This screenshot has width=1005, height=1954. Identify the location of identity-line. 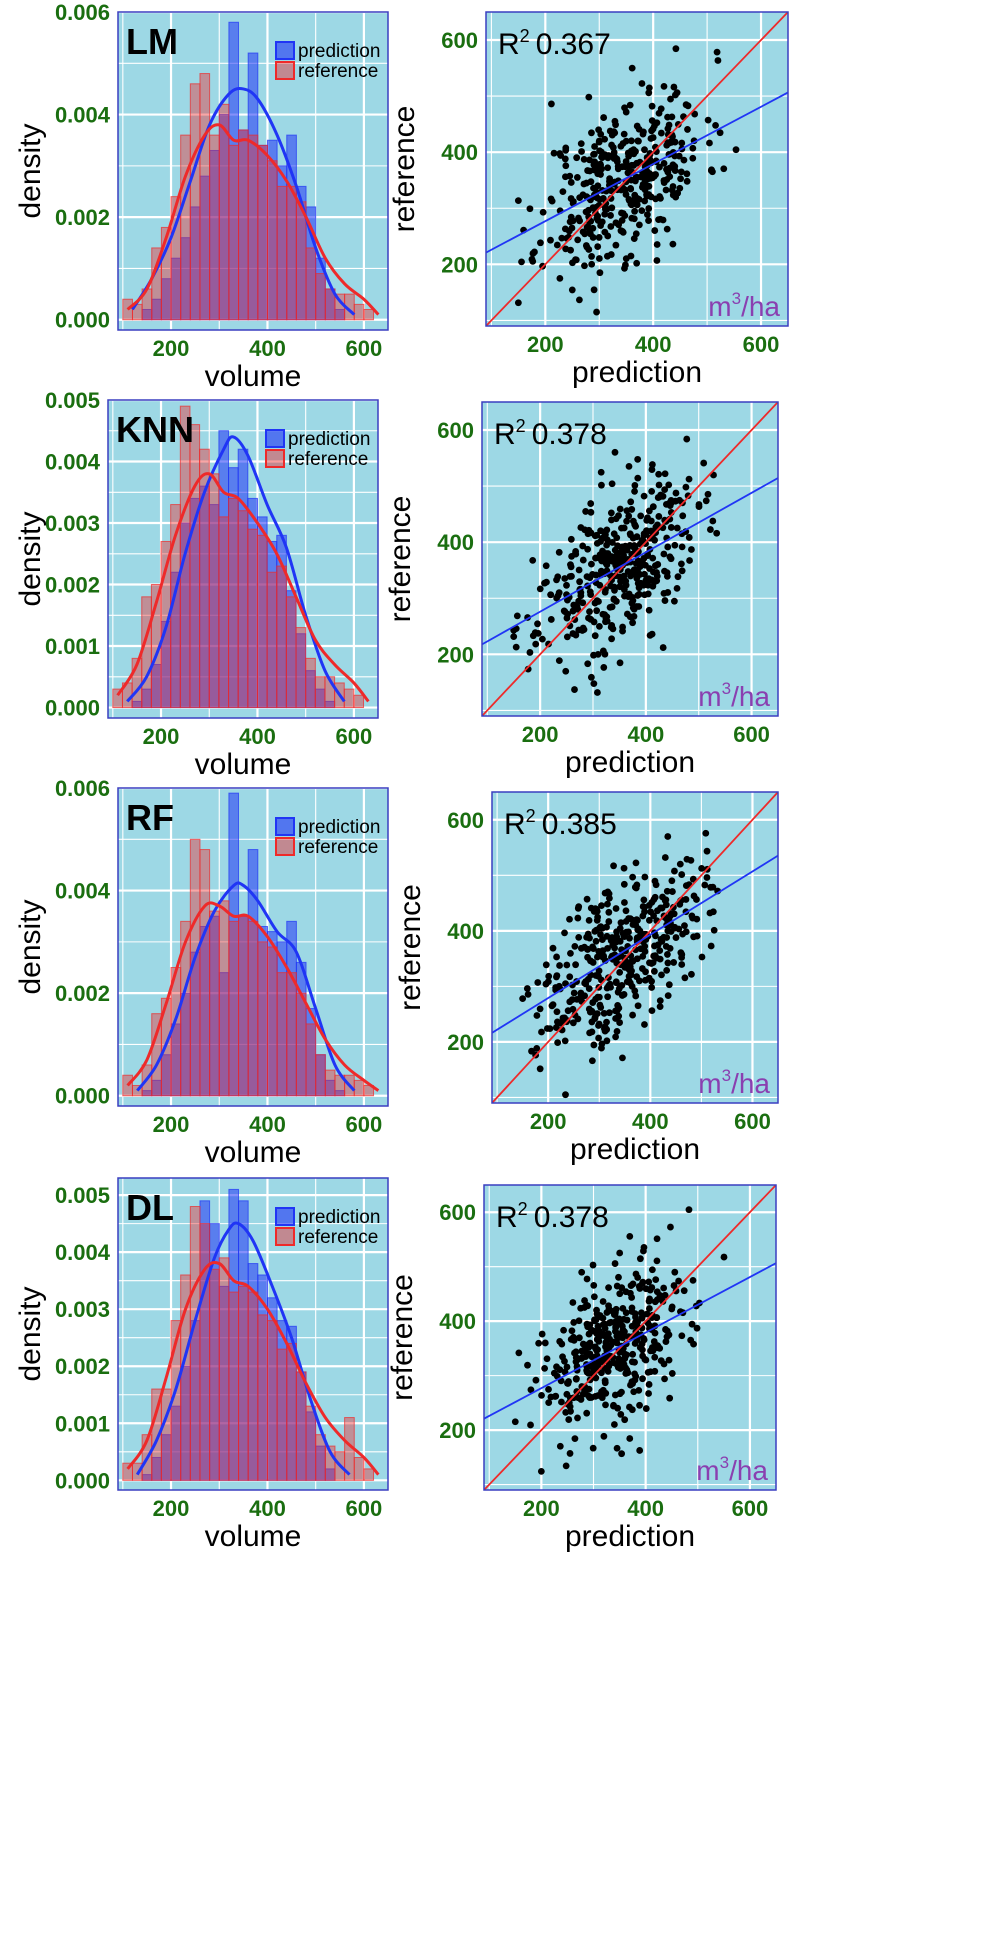
(630, 1337).